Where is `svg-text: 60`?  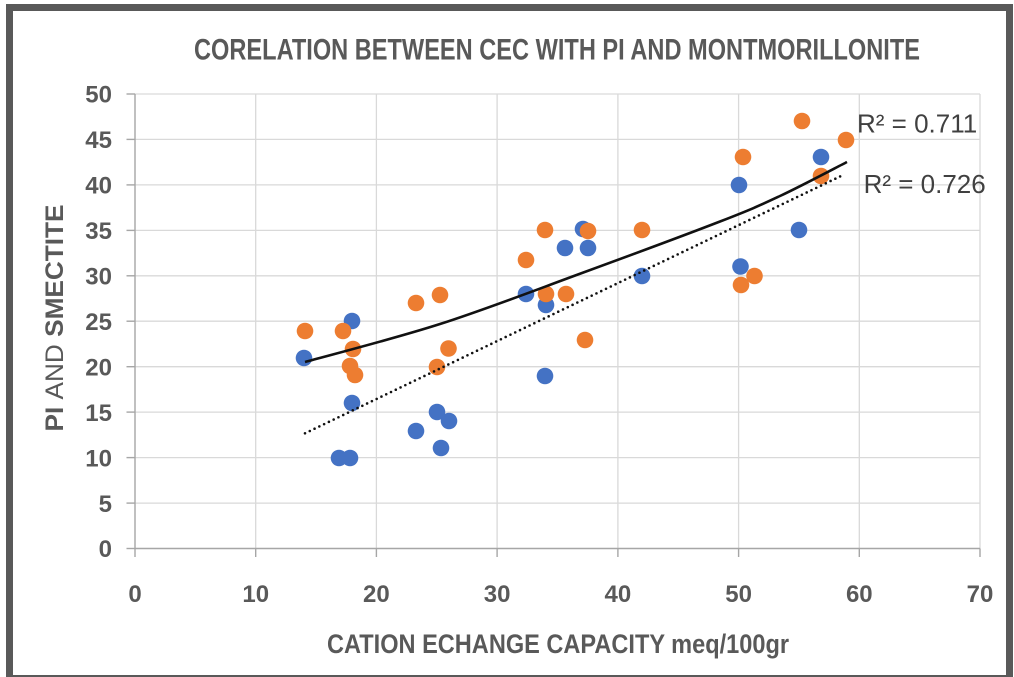 svg-text: 60 is located at coordinates (859, 594).